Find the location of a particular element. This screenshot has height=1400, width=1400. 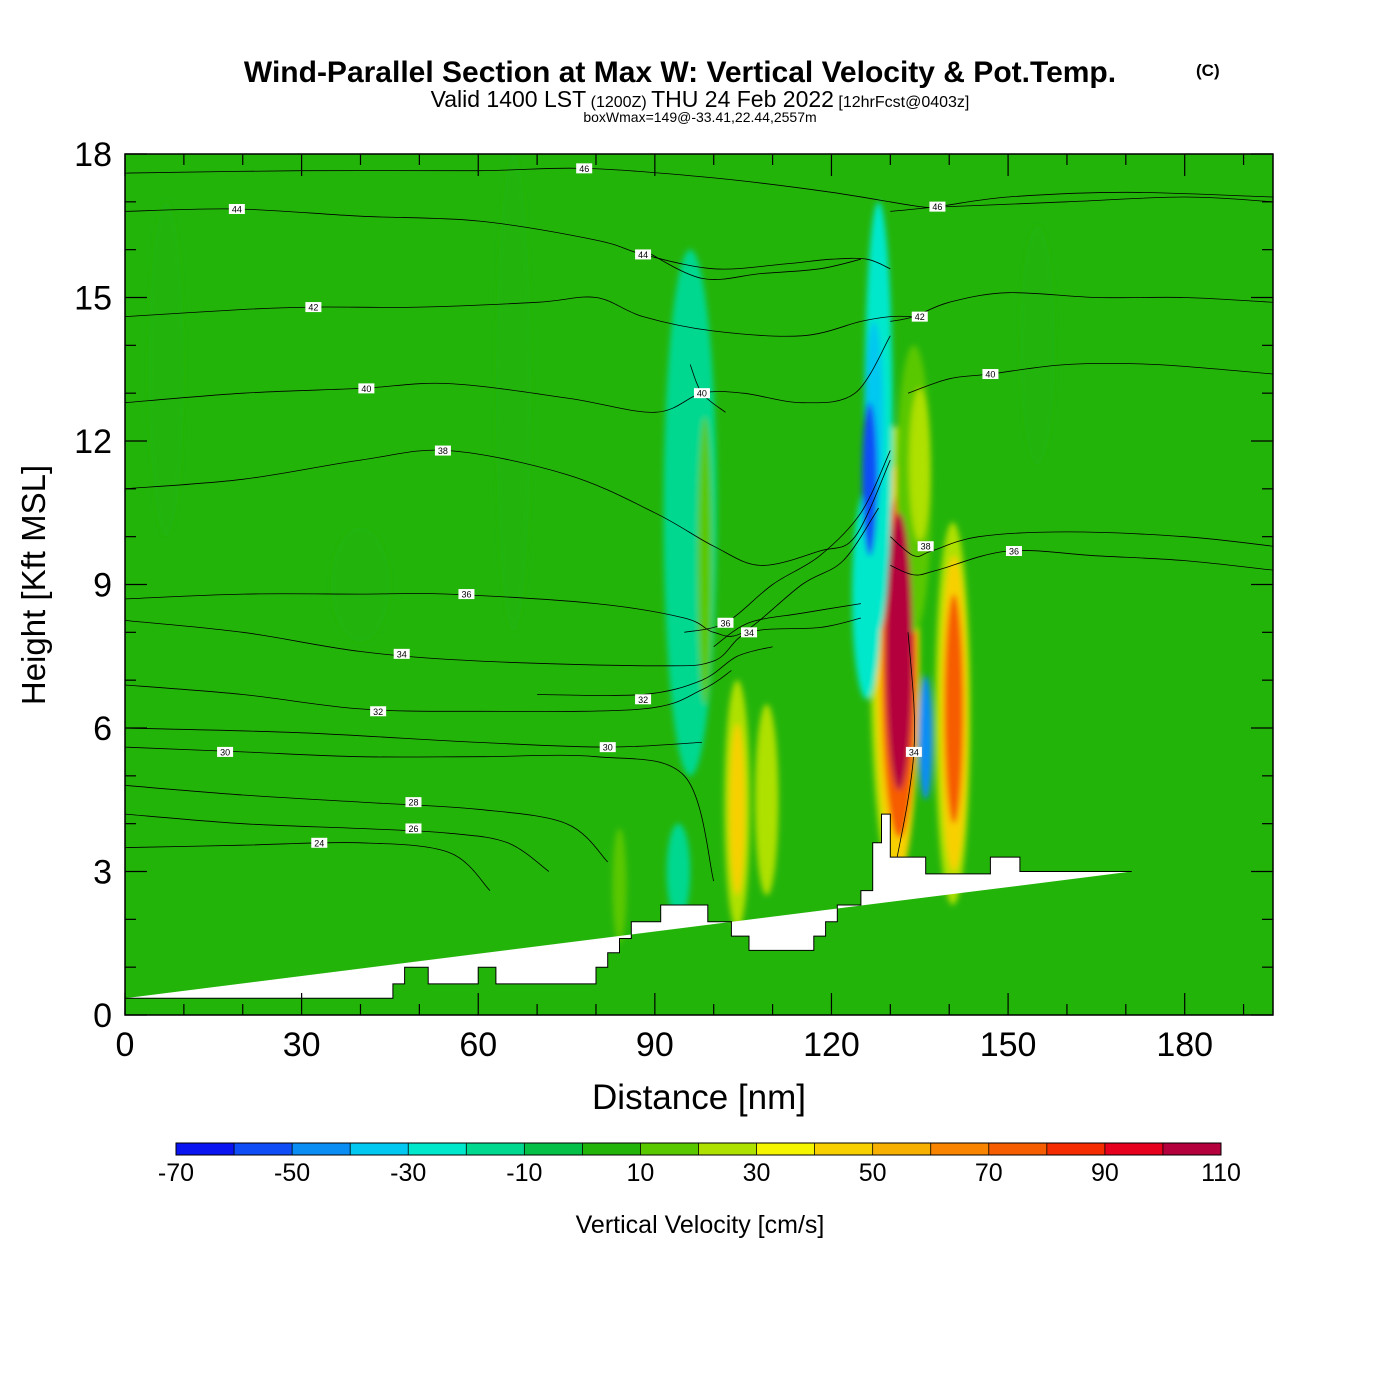

contour-label: 32 is located at coordinates (643, 700).